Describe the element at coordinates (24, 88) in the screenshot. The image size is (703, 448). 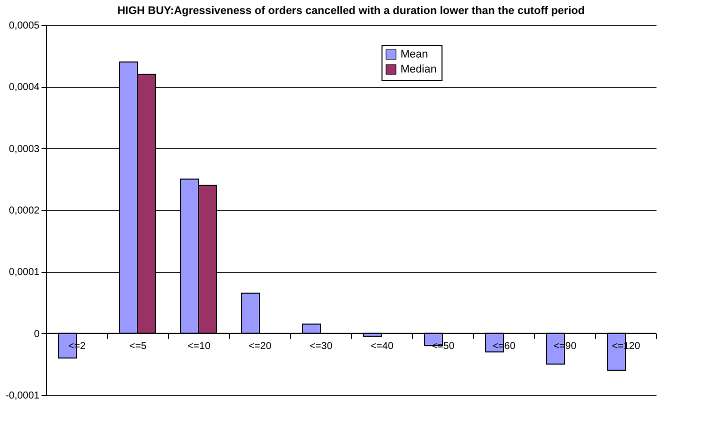
I see `y-tick-label: 0,0004` at that location.